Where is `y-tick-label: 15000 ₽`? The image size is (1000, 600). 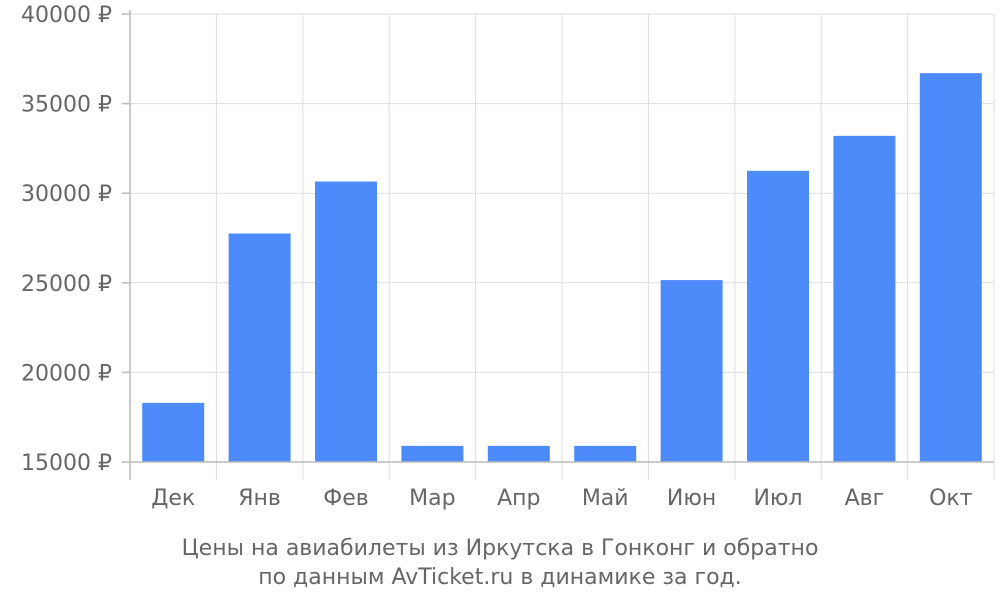
y-tick-label: 15000 ₽ is located at coordinates (66, 463).